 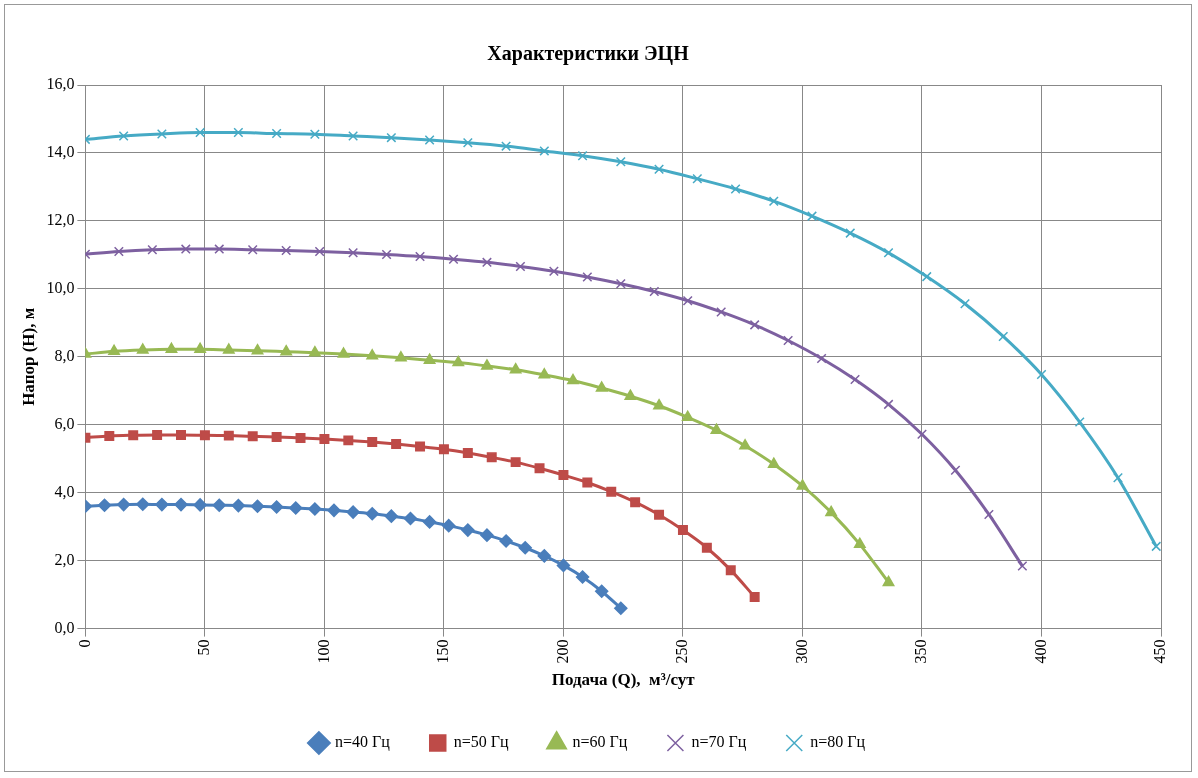 I want to click on x-tick-label: 200, so click(x=562, y=651).